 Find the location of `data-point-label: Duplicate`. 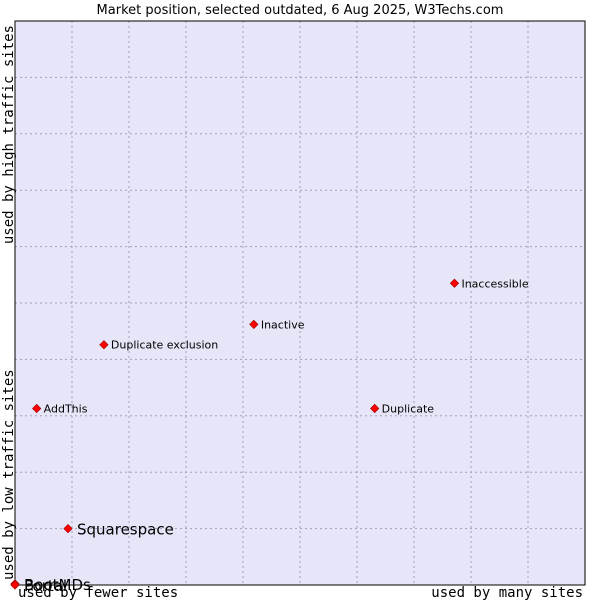

data-point-label: Duplicate is located at coordinates (408, 408).